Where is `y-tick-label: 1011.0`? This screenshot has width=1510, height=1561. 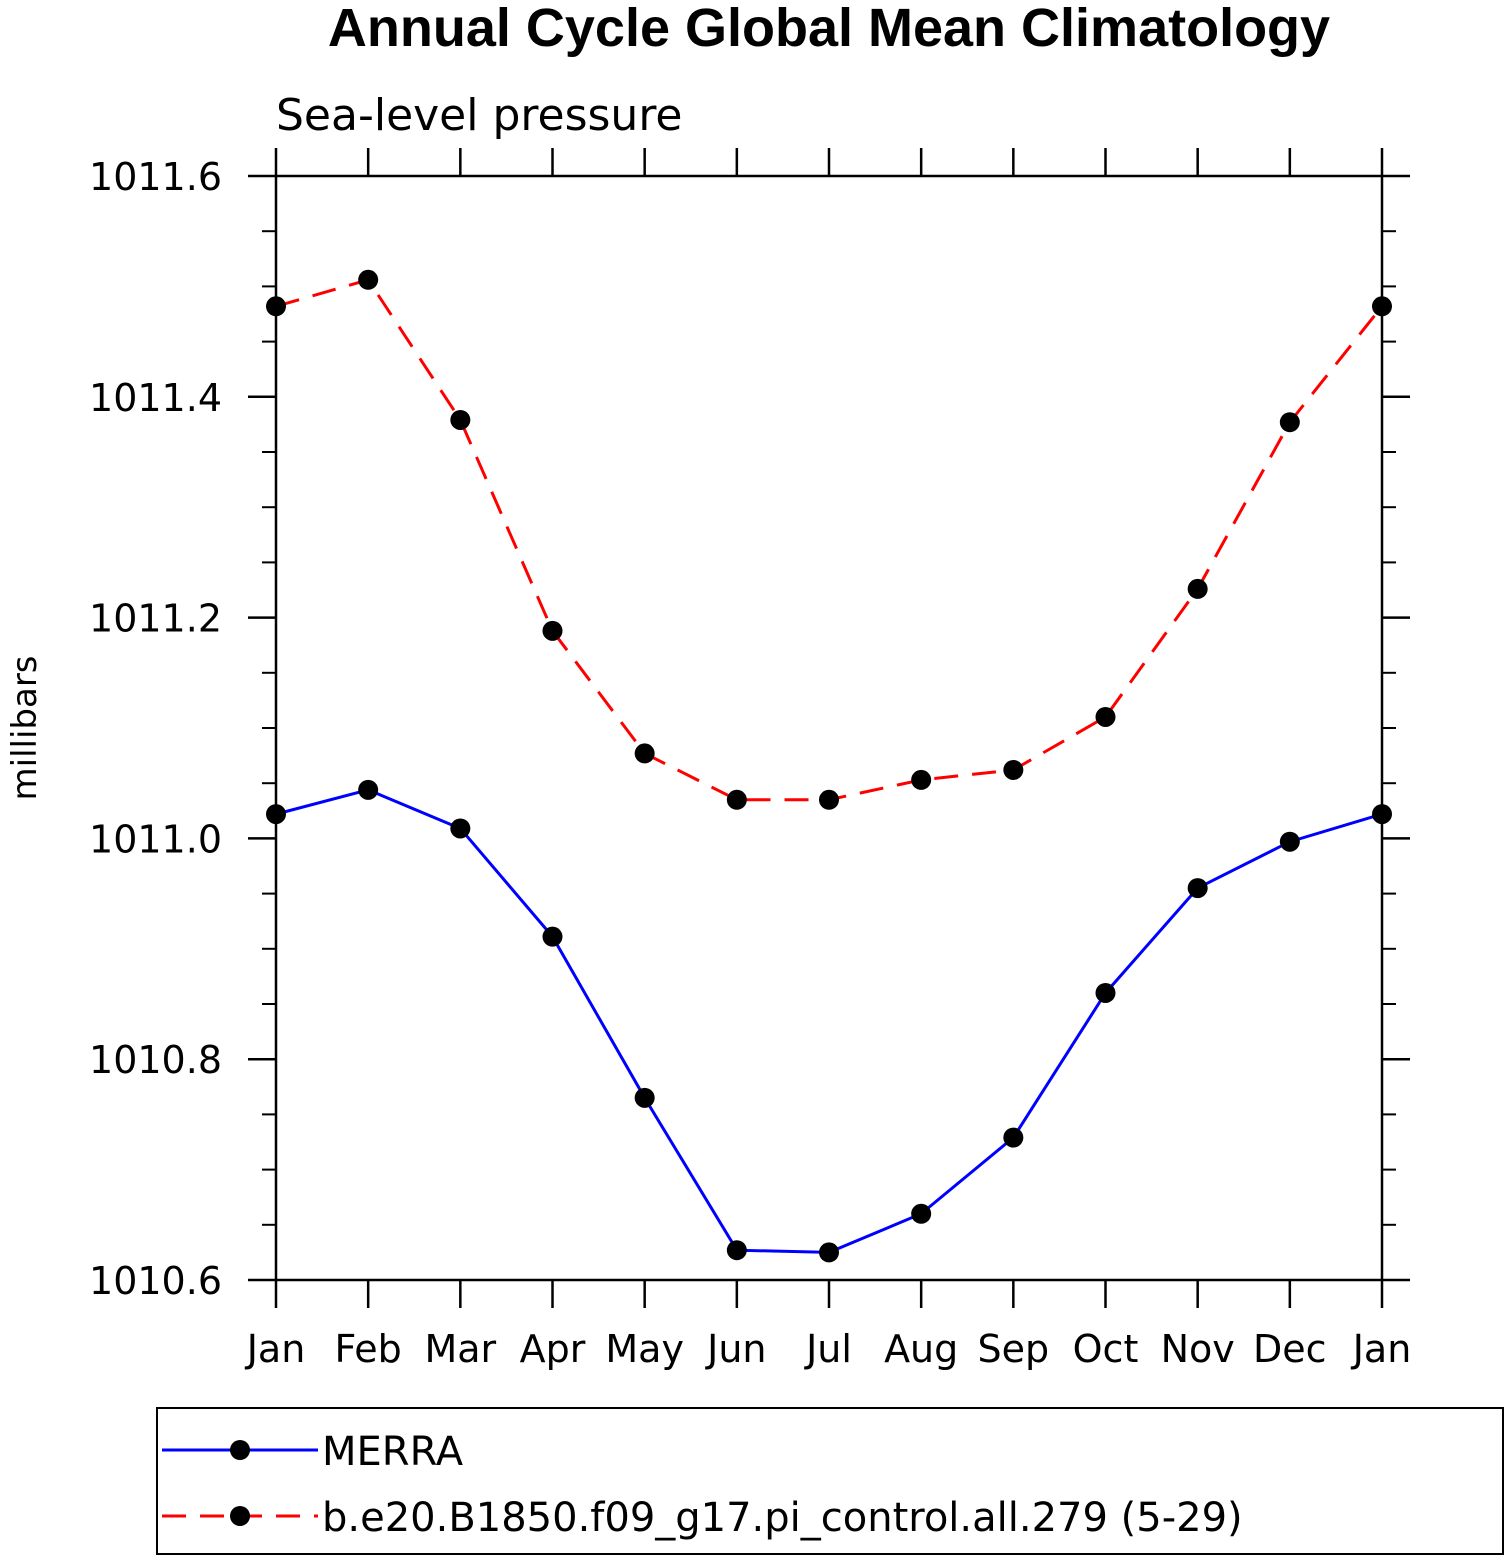 y-tick-label: 1011.0 is located at coordinates (155, 839).